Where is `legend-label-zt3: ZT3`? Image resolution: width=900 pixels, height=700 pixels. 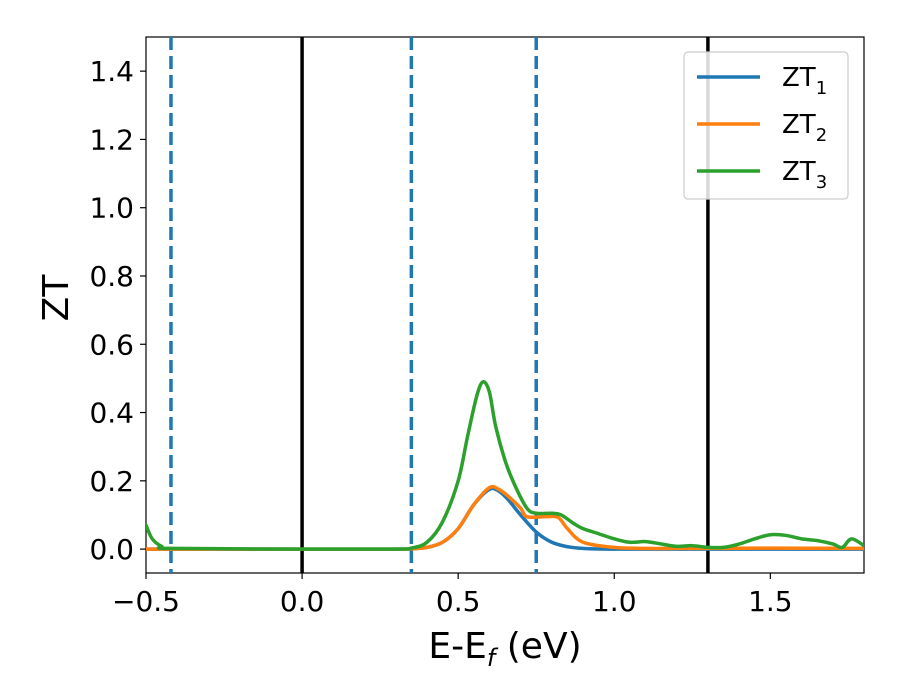 legend-label-zt3: ZT3 is located at coordinates (804, 175).